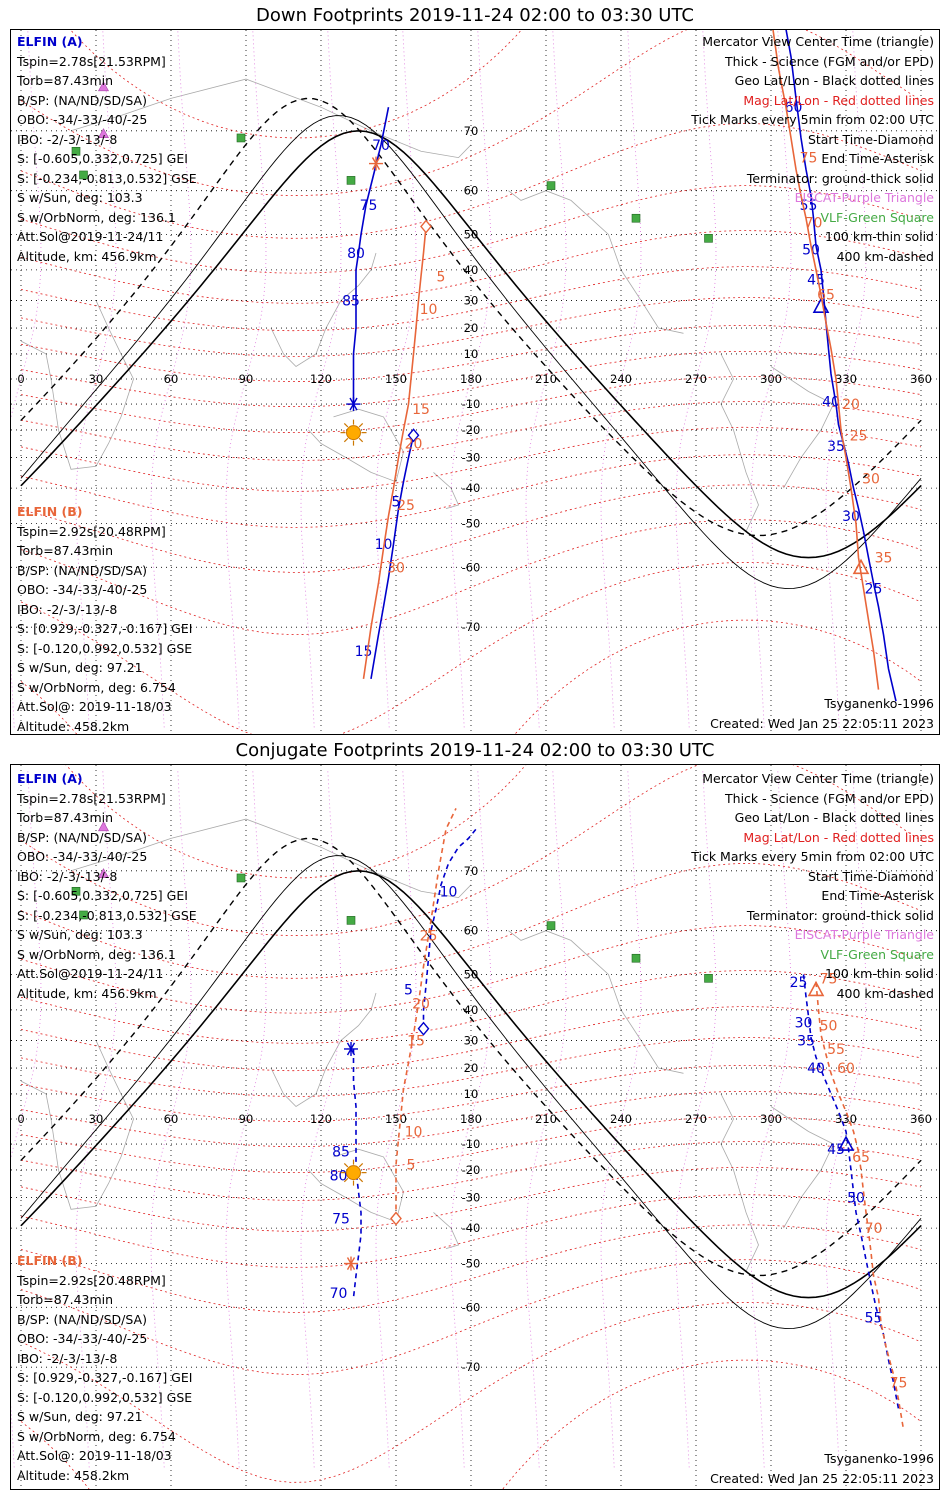 The width and height of the screenshot is (950, 1500). Describe the element at coordinates (471, 488) in the screenshot. I see `lat-tick-label: -40` at that location.